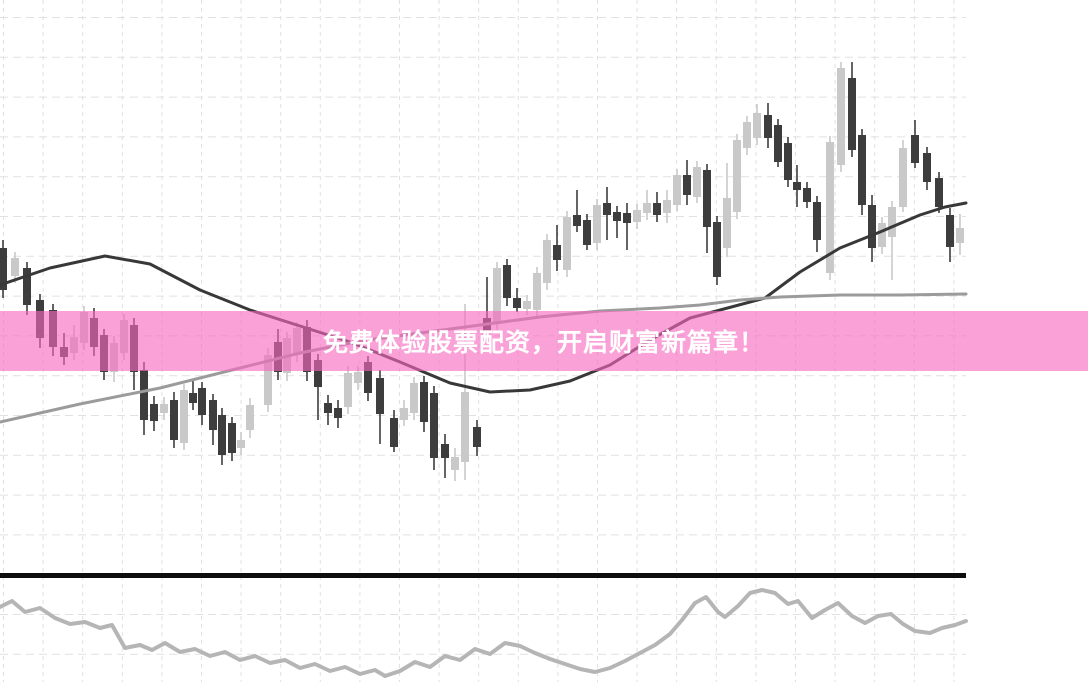 This screenshot has height=682, width=1088. Describe the element at coordinates (484, 633) in the screenshot. I see `indicator-line` at that location.